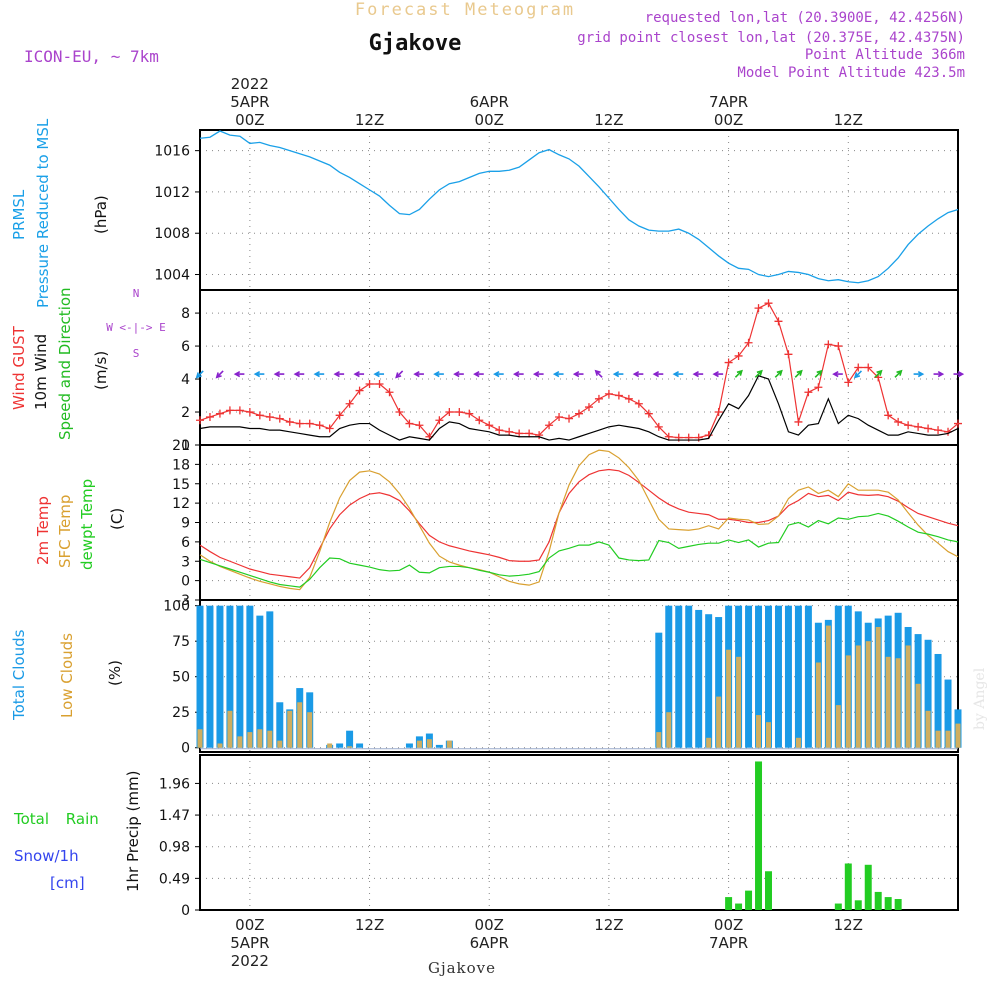 The height and width of the screenshot is (1000, 1000). What do you see at coordinates (91, 56) in the screenshot?
I see `model-label: ICON-EU, ~ 7km` at bounding box center [91, 56].